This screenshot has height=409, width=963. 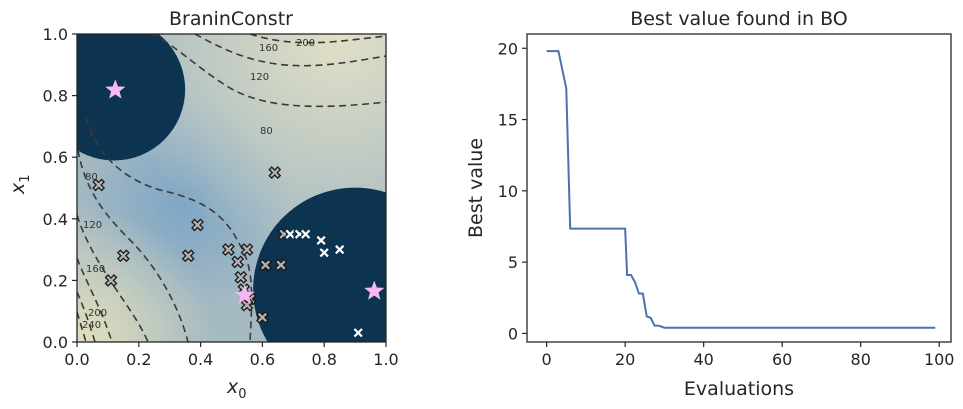 What do you see at coordinates (55, 219) in the screenshot?
I see `y-tick-label: 0.4` at bounding box center [55, 219].